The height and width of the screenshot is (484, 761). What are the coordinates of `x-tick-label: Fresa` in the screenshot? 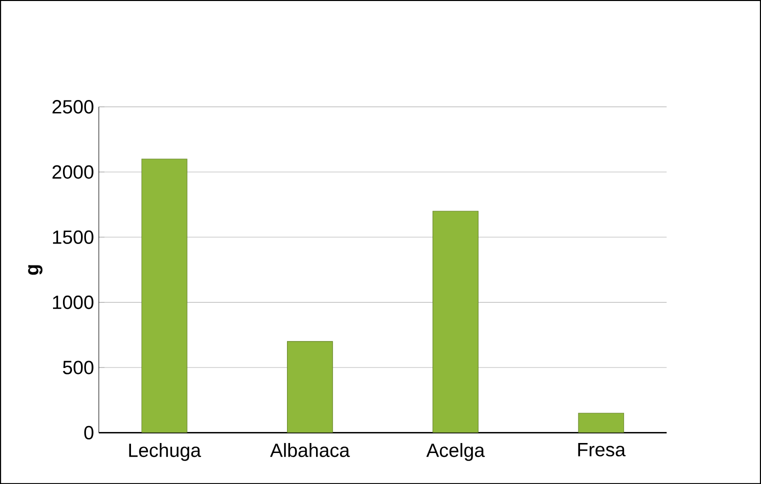 It's located at (602, 449).